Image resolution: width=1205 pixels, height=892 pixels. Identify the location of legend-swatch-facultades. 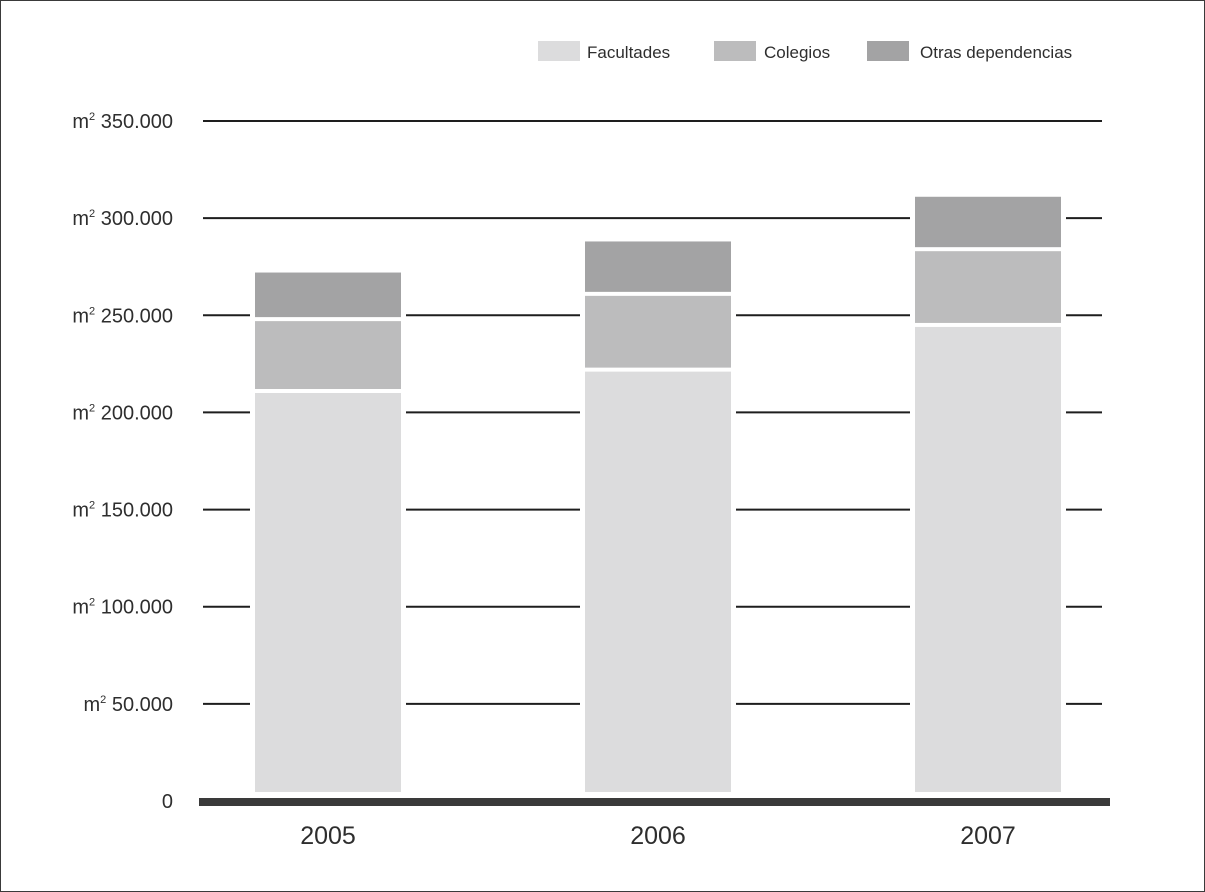
(559, 51).